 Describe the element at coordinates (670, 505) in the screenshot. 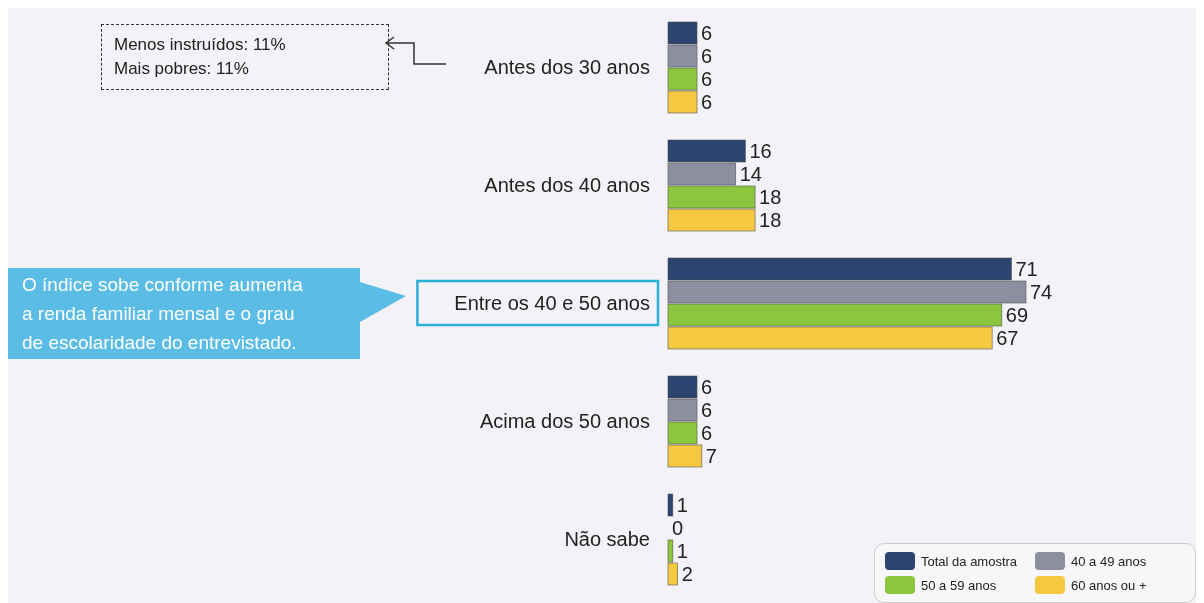

I see `bar` at that location.